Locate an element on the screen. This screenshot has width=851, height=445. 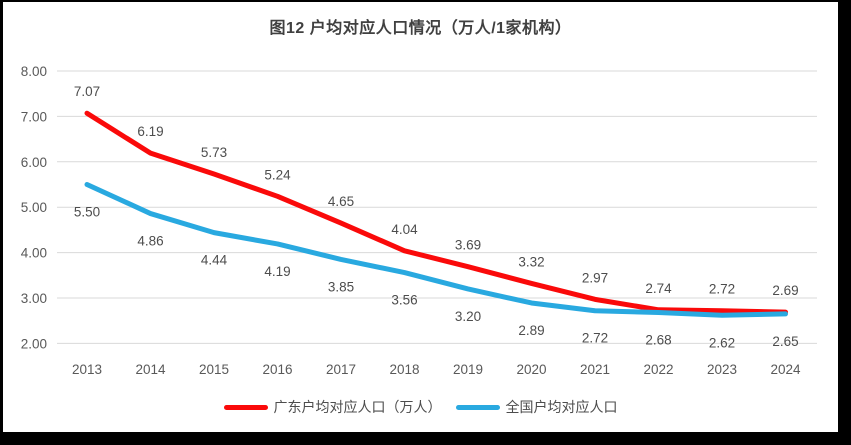
x-axis-tick-label: 2018 is located at coordinates (404, 369).